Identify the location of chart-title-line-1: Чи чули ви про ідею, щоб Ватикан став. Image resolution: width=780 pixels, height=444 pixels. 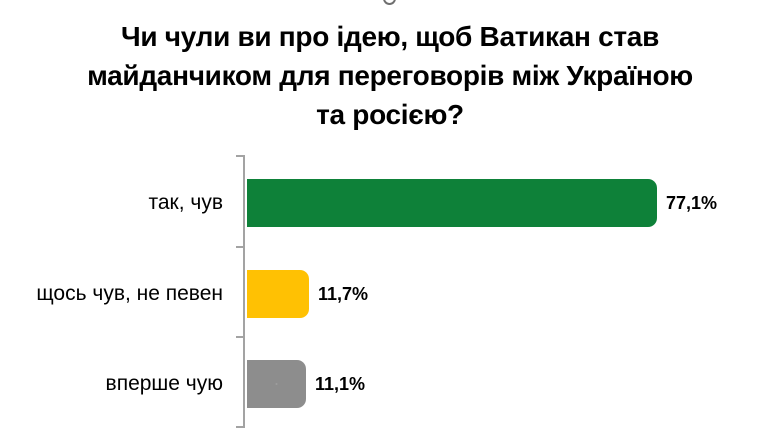
(389, 36).